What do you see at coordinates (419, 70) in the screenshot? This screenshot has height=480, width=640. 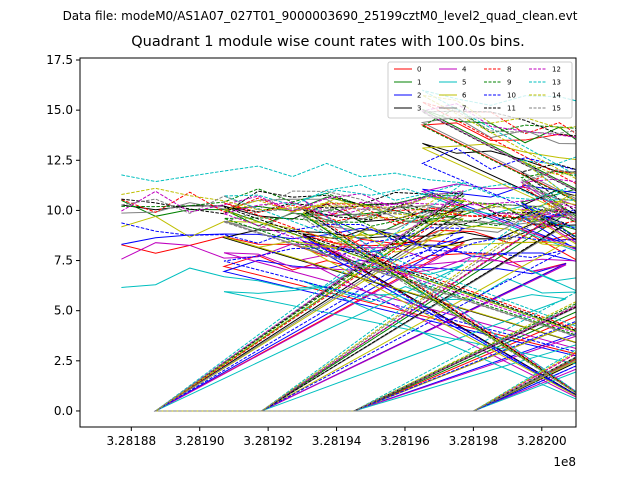 I see `legend-label-0: 0` at bounding box center [419, 70].